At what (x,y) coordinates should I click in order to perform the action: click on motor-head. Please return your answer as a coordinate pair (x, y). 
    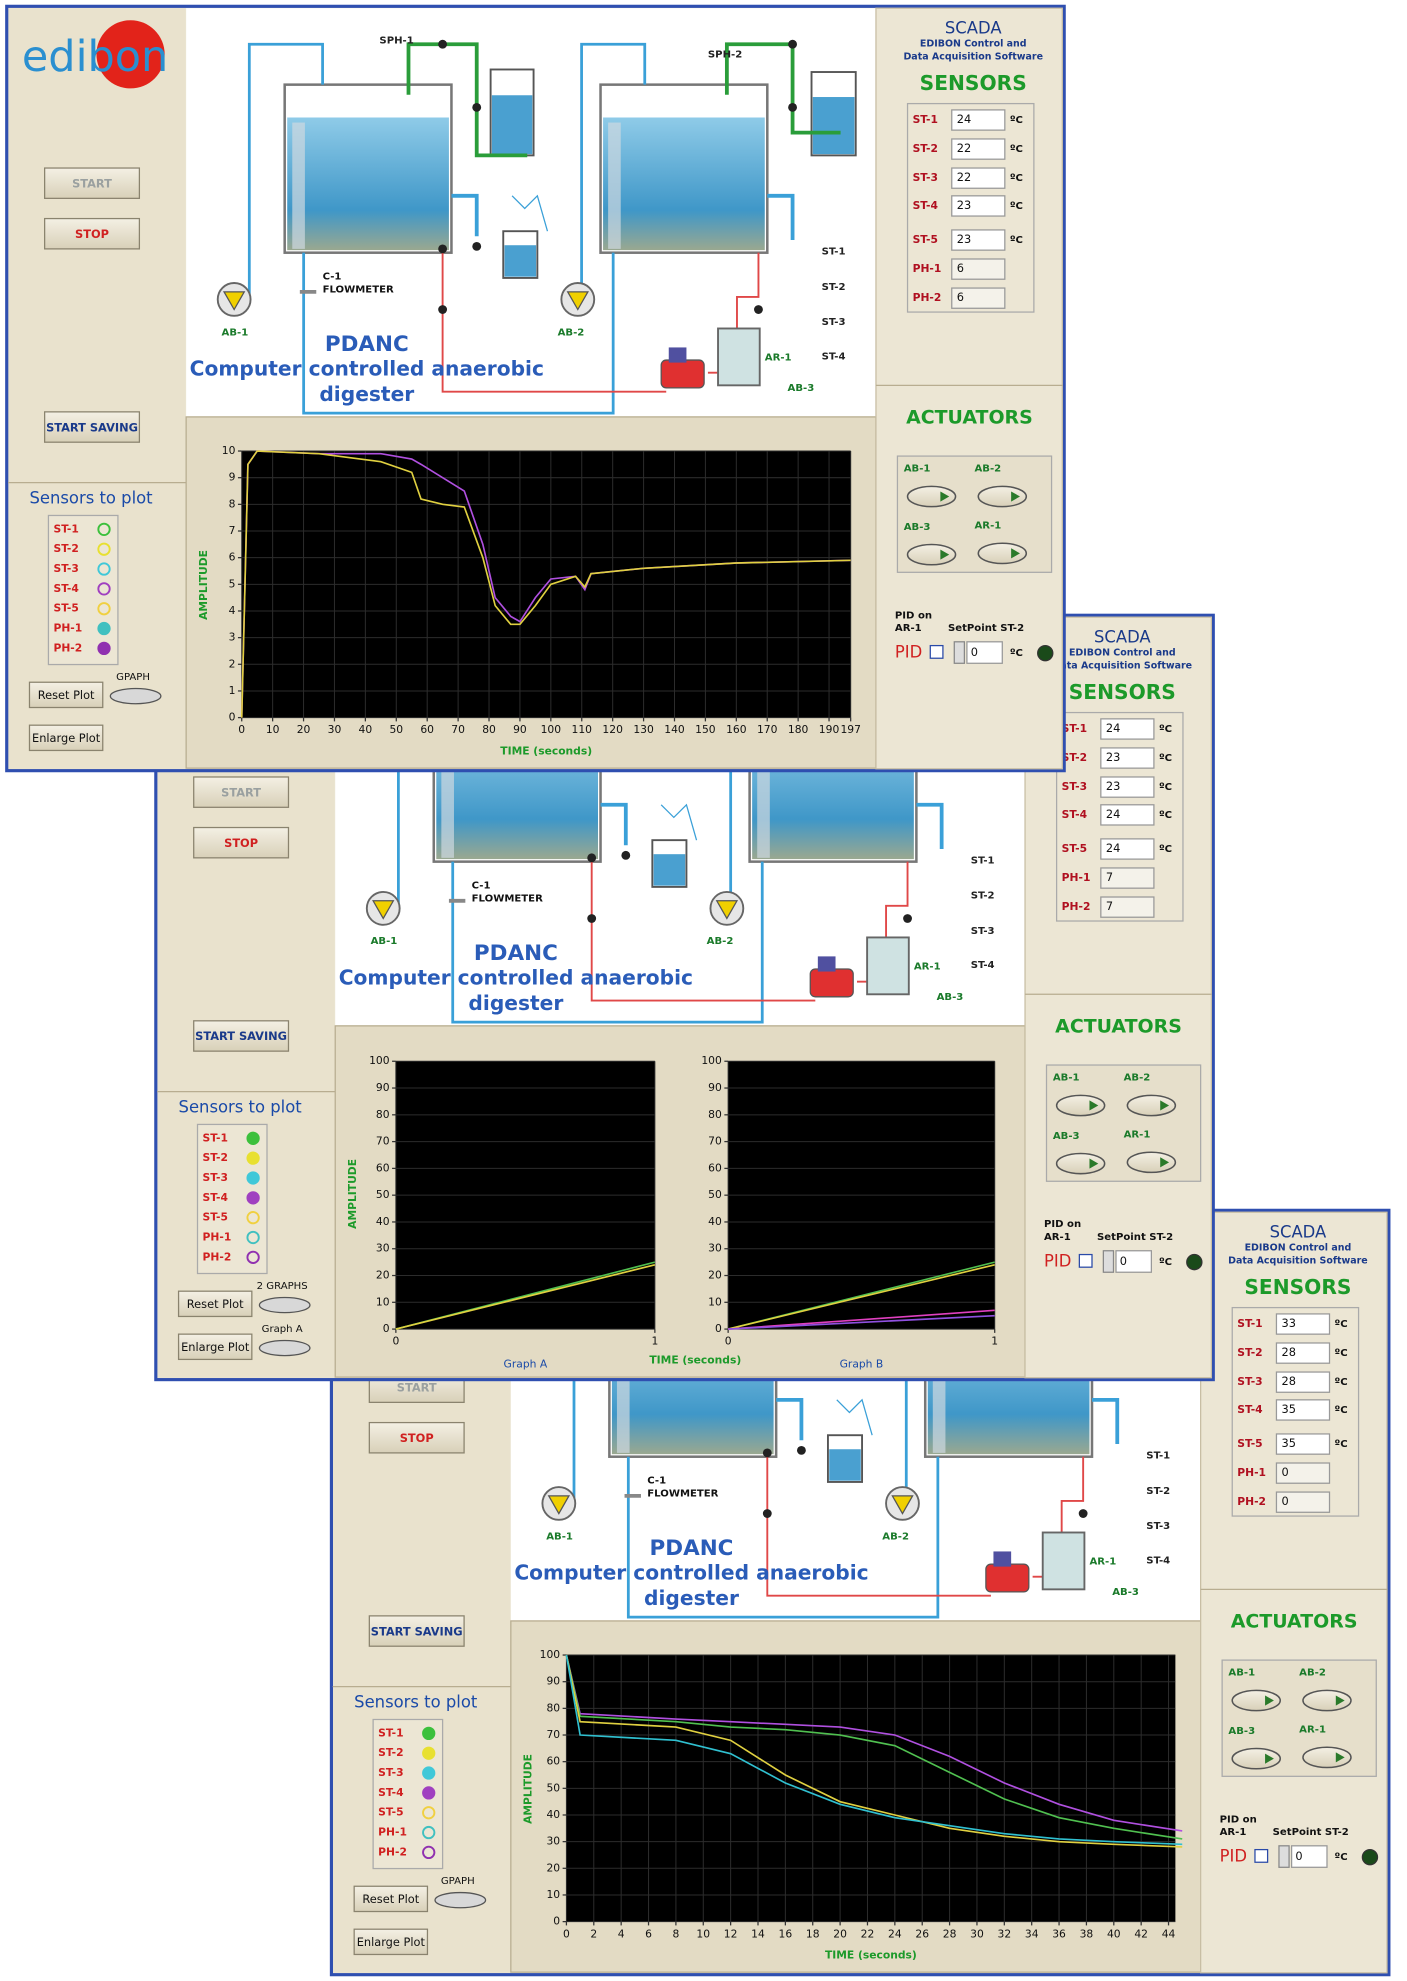
    Looking at the image, I should click on (826, 964).